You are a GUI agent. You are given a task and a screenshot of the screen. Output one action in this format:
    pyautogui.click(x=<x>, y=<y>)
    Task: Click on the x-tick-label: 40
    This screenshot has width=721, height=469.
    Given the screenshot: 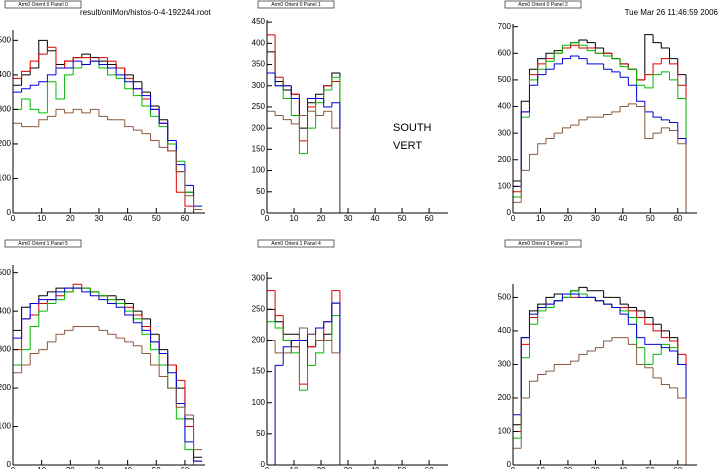 What is the action you would take?
    pyautogui.click(x=622, y=467)
    